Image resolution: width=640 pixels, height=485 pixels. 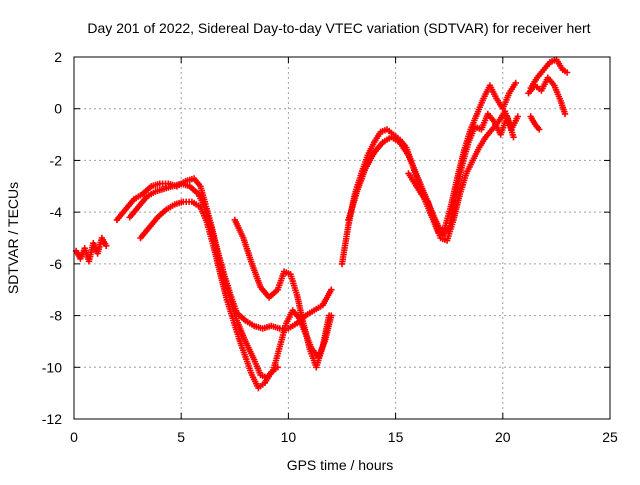 I want to click on series-track-d, so click(x=209, y=295).